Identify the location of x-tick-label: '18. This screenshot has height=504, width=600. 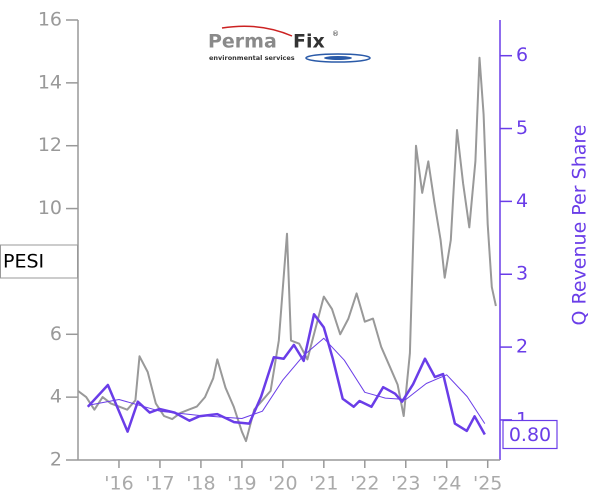
(200, 484).